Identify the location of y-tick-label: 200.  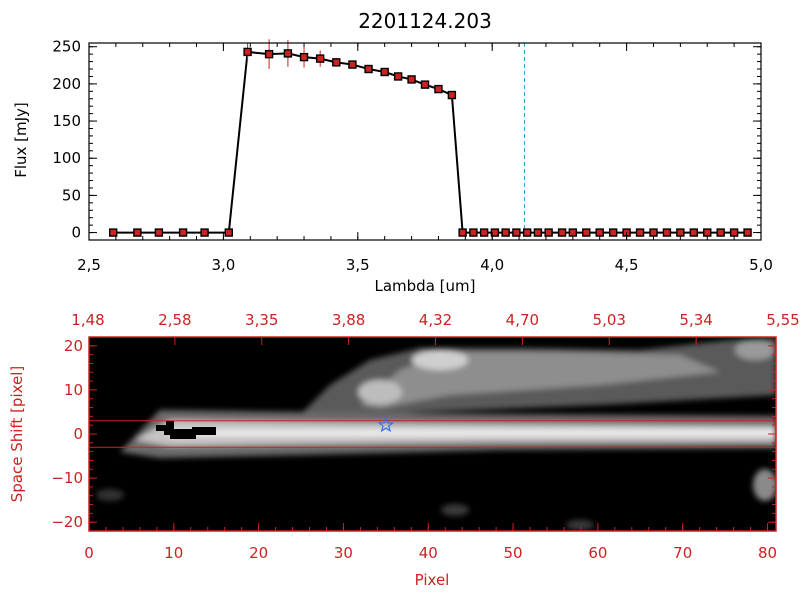
(66, 84).